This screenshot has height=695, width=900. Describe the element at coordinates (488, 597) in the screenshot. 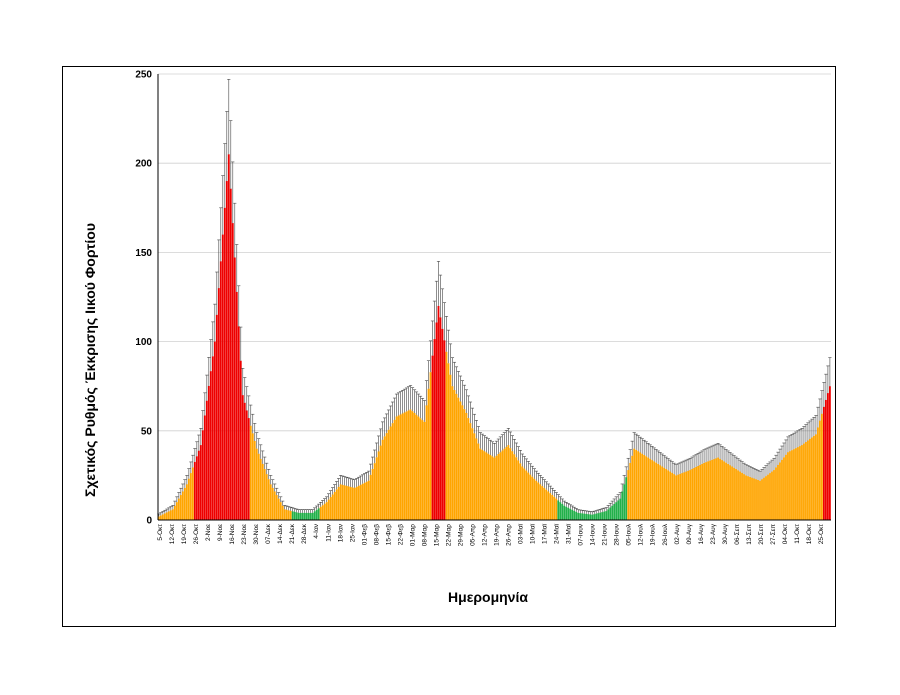

I see `x-axis-label: Ημερομηνία` at that location.